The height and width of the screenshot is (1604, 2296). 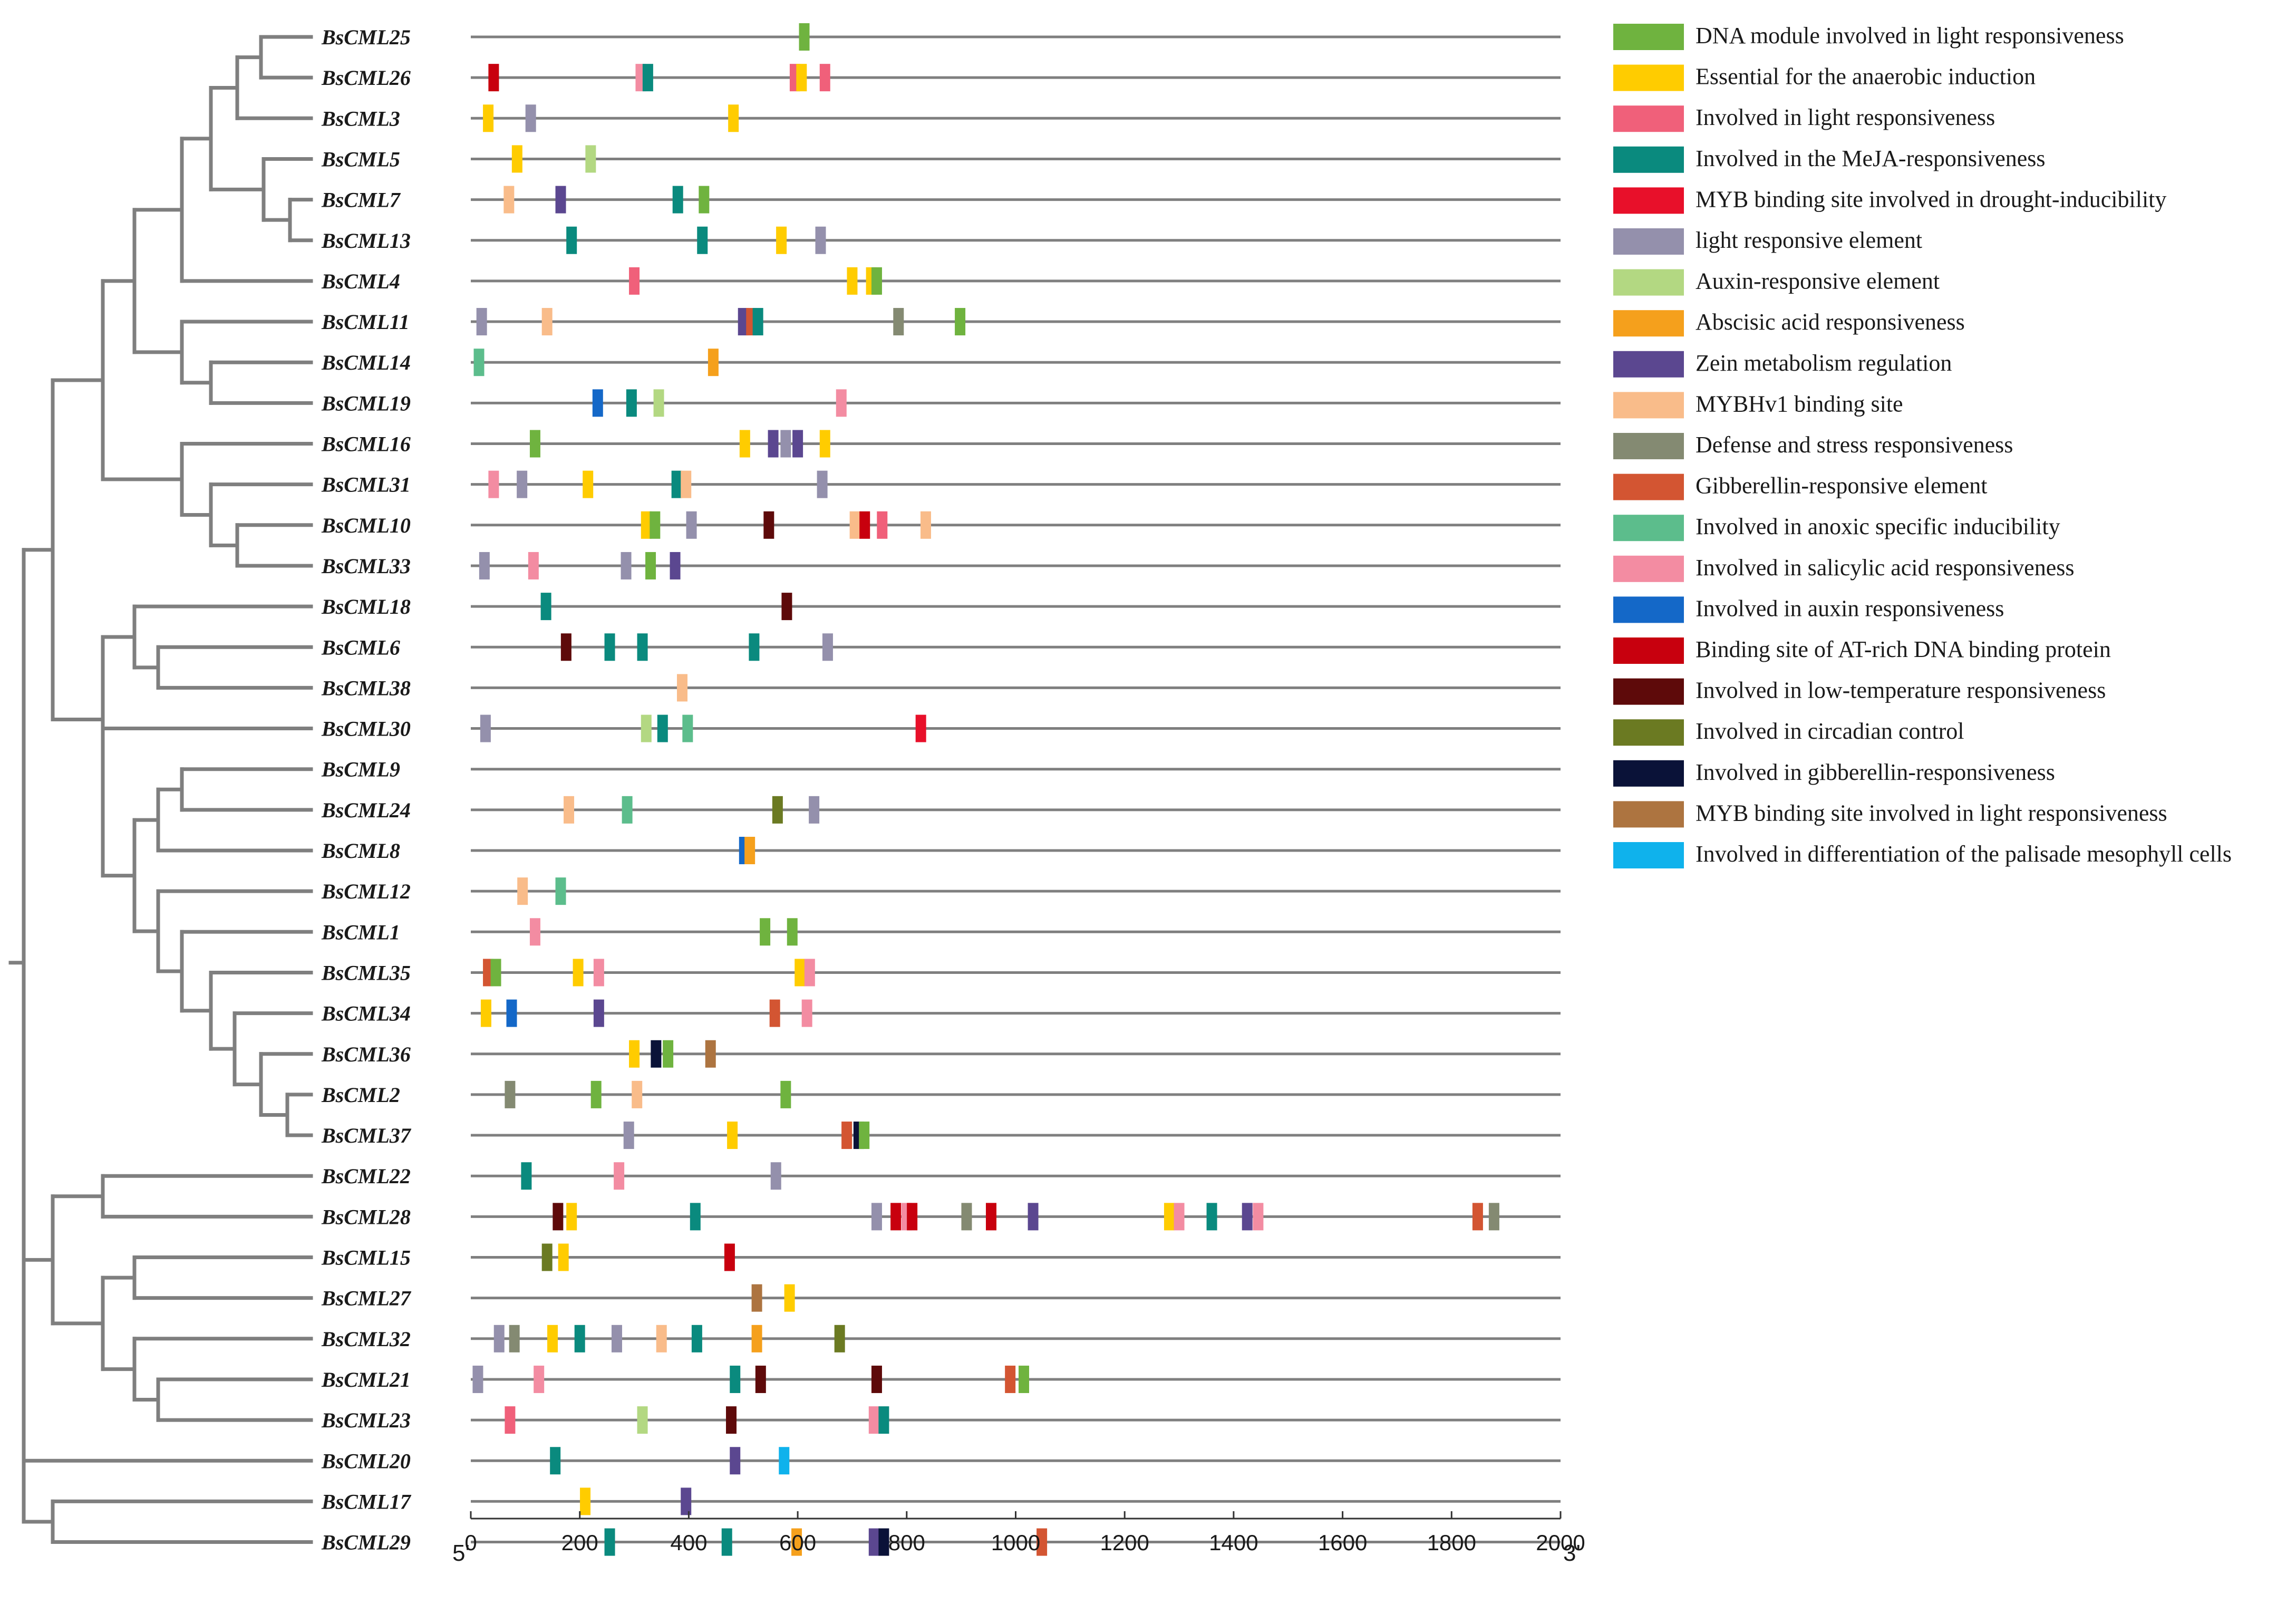 What do you see at coordinates (361, 932) in the screenshot?
I see `gene-label: BsCML1` at bounding box center [361, 932].